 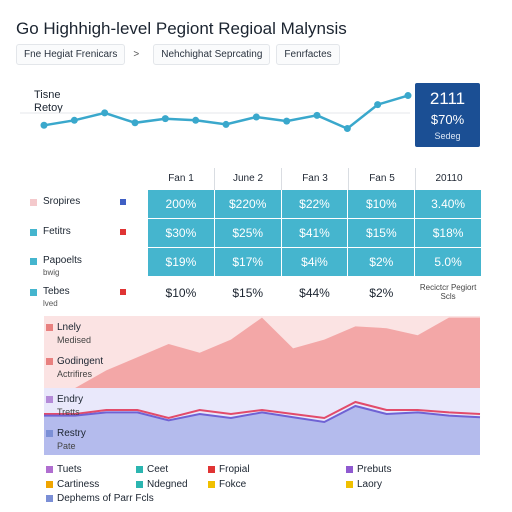 I want to click on table-row: 200% $220% $22% $10% 3.40%, so click(x=315, y=204).